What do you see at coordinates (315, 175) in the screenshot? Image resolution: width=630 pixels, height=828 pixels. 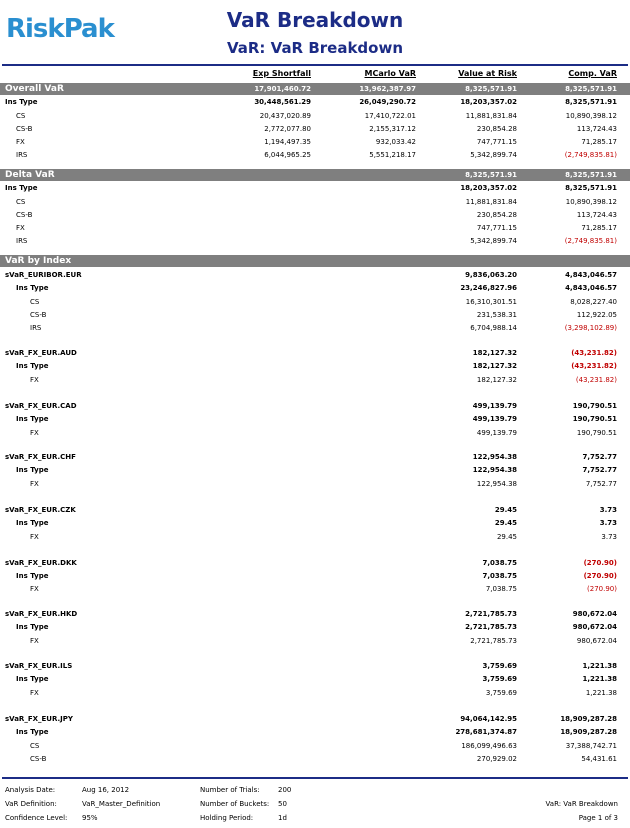 I see `section-header-row: Delta VaR 8,325,571.91 8,325,571.91` at bounding box center [315, 175].